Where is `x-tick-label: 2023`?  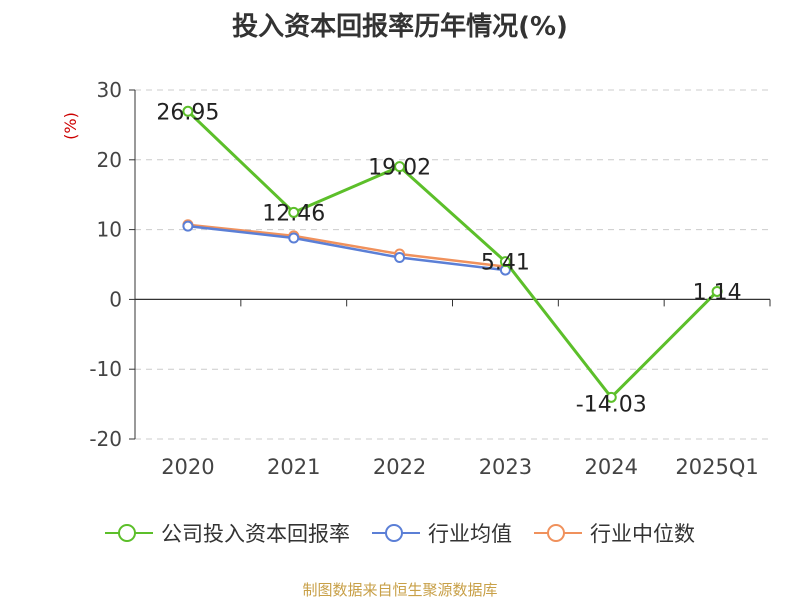 x-tick-label: 2023 is located at coordinates (505, 467).